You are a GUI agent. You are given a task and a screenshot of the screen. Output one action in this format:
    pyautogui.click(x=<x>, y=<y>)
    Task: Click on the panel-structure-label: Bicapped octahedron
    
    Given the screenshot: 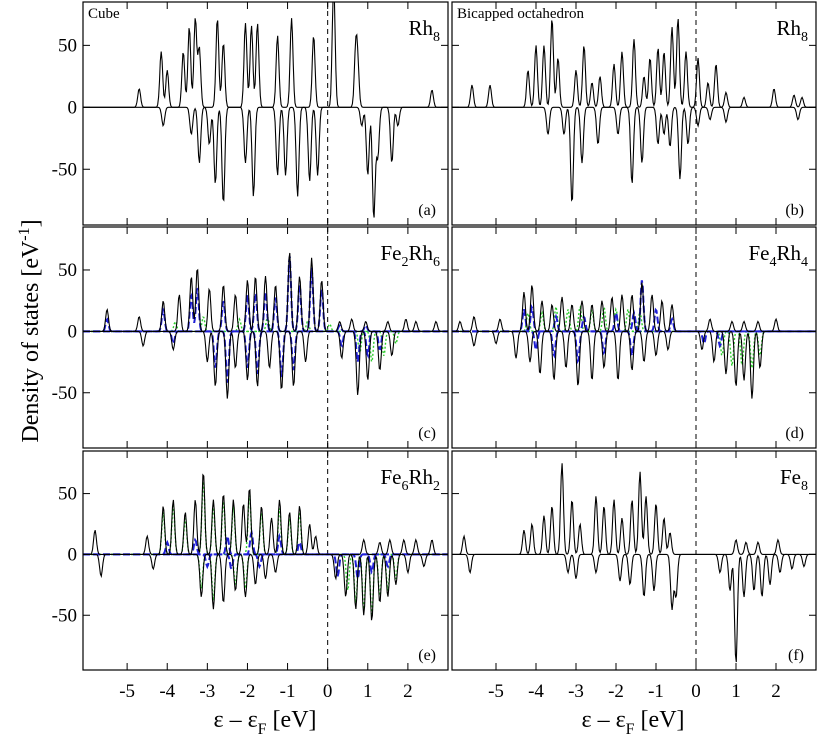 What is the action you would take?
    pyautogui.click(x=521, y=14)
    